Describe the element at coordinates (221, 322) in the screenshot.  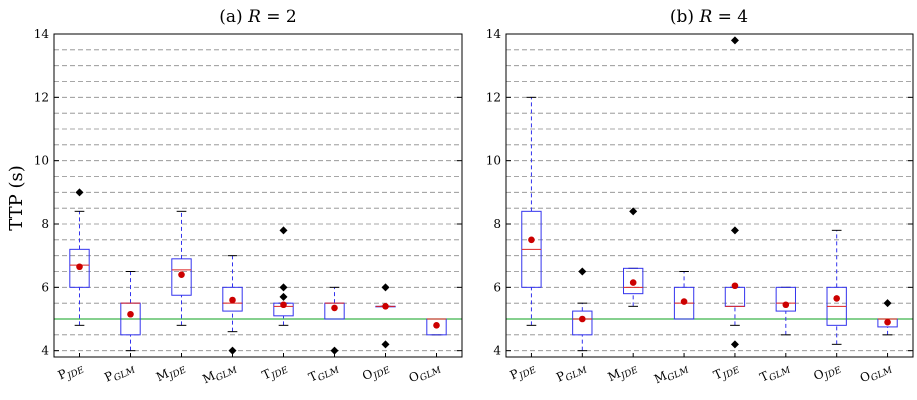
I see `box-m-glm: MGLM` at that location.